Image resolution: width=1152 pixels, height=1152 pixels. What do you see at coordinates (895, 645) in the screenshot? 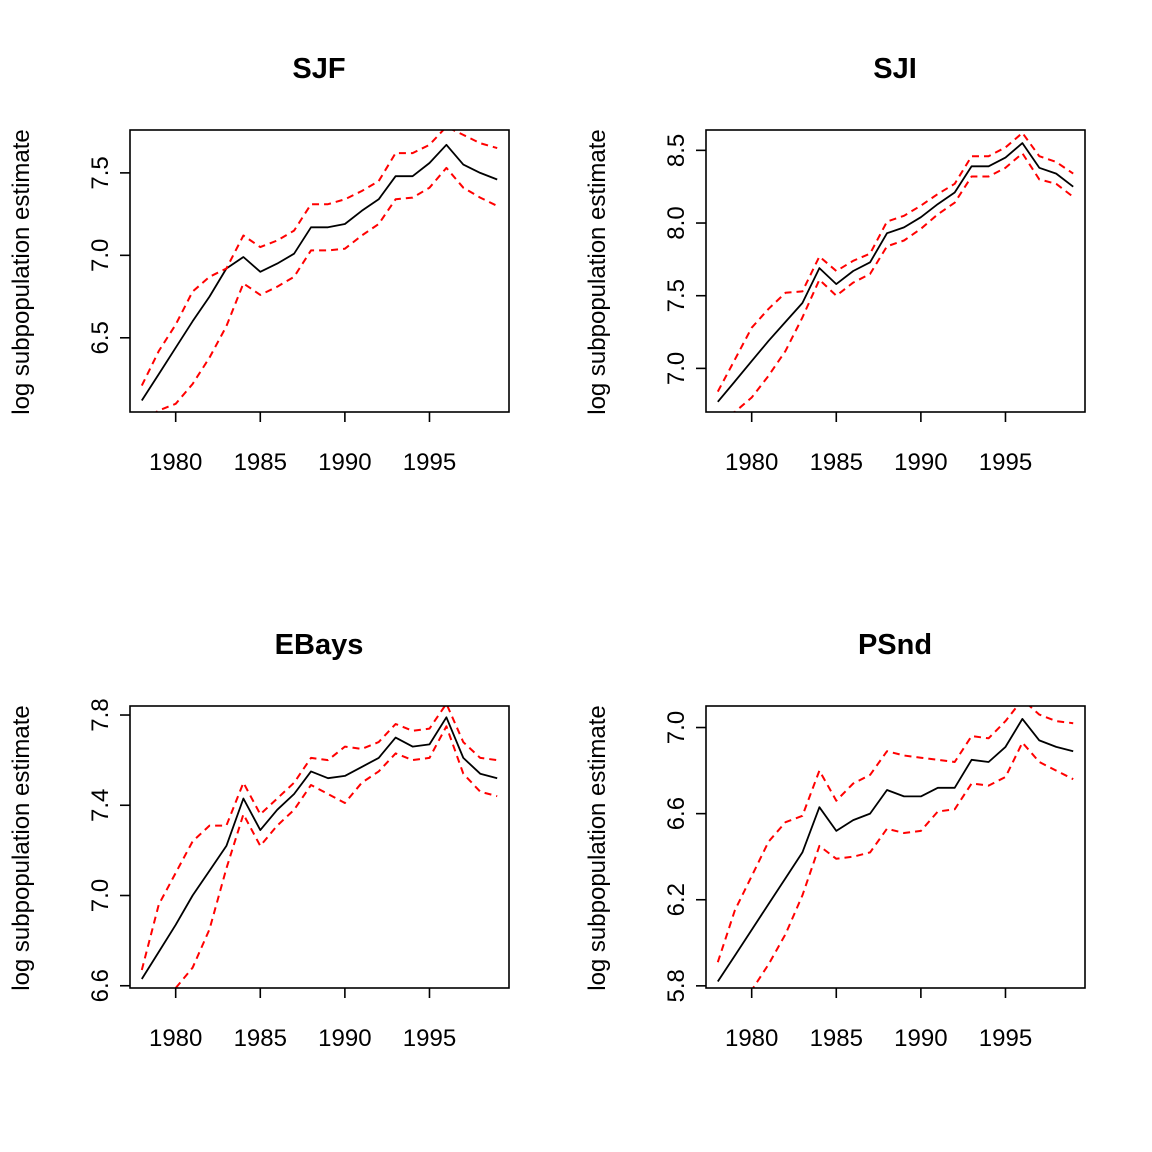
I see `panel-title: PSnd` at bounding box center [895, 645].